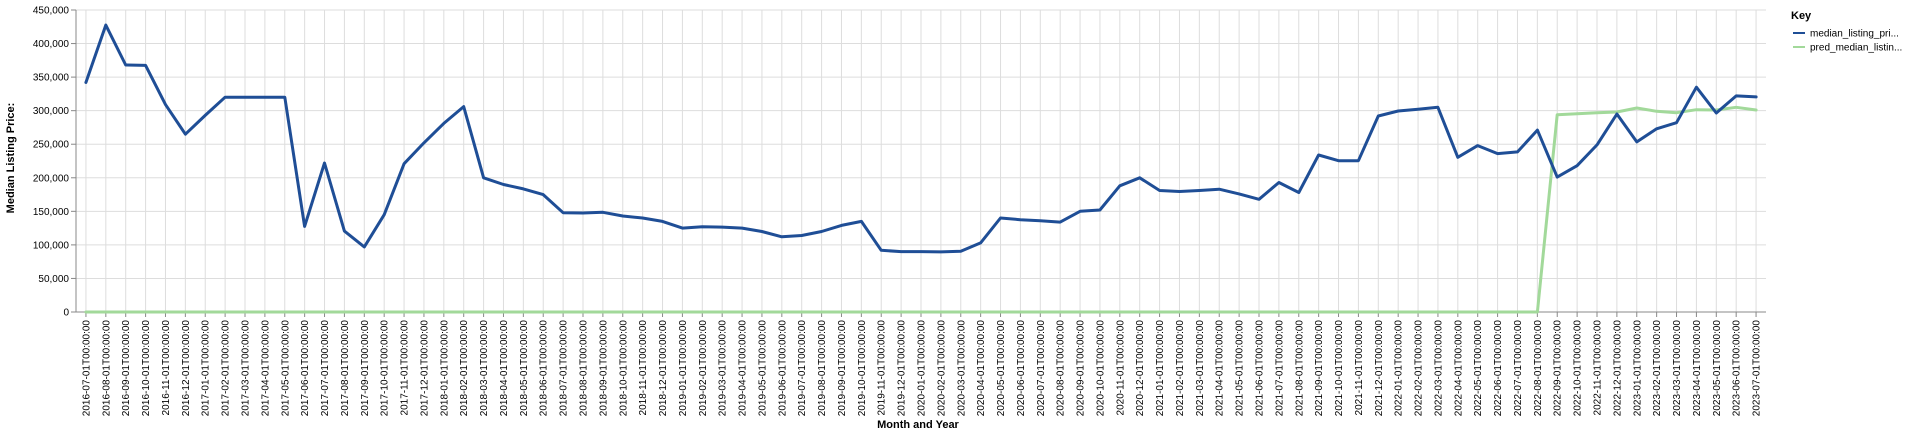 This screenshot has height=434, width=1920. I want to click on x-tick-label: 2019-12-01T00:00:00, so click(902, 368).